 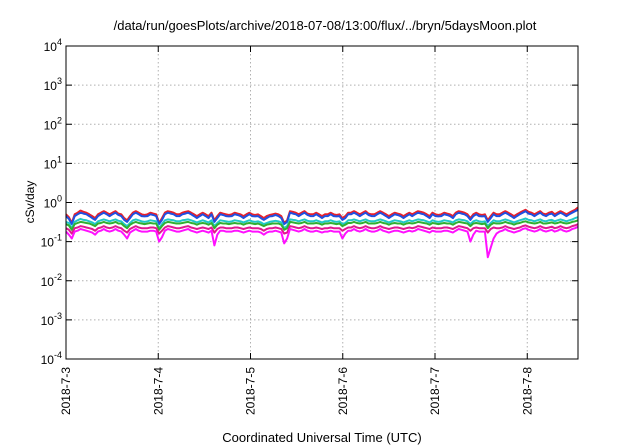 What do you see at coordinates (58, 277) in the screenshot?
I see `y-tick-exponent: -2` at bounding box center [58, 277].